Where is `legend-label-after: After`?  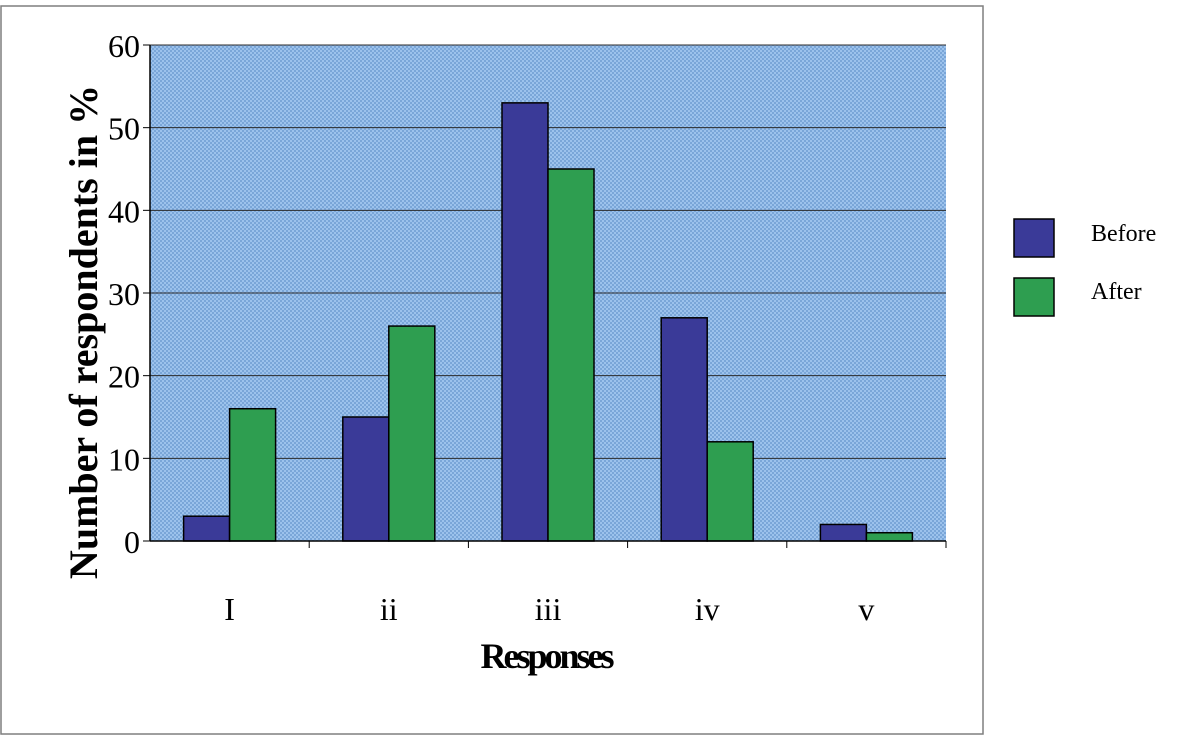
legend-label-after: After is located at coordinates (1116, 292).